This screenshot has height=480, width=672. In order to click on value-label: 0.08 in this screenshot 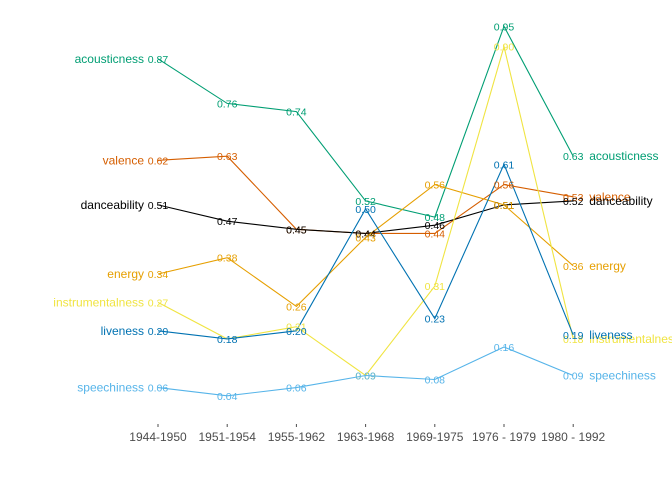, I will do `click(435, 381)`.